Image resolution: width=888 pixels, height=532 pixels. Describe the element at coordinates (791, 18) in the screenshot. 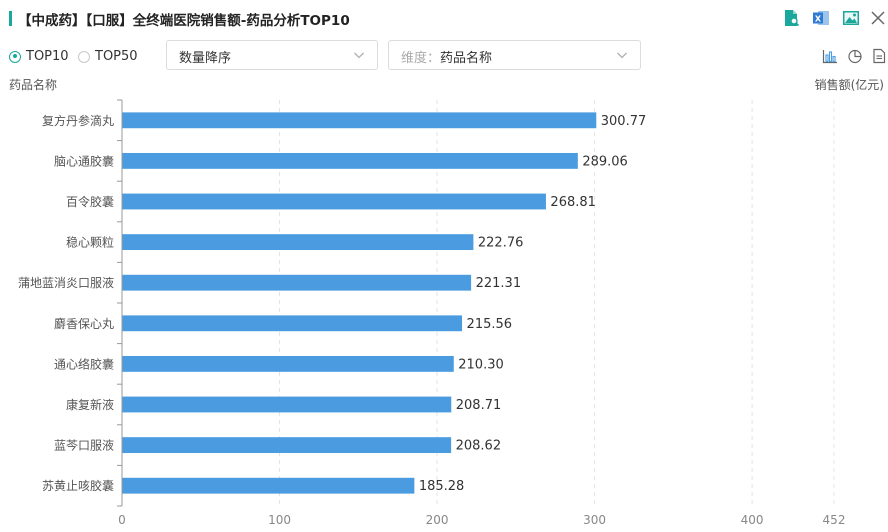

I see `document-search-icon` at that location.